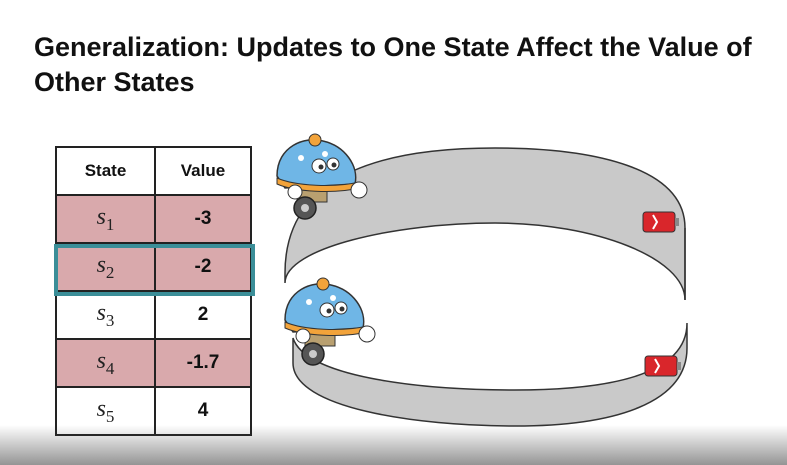  What do you see at coordinates (203, 267) in the screenshot?
I see `value-cell: -2` at bounding box center [203, 267].